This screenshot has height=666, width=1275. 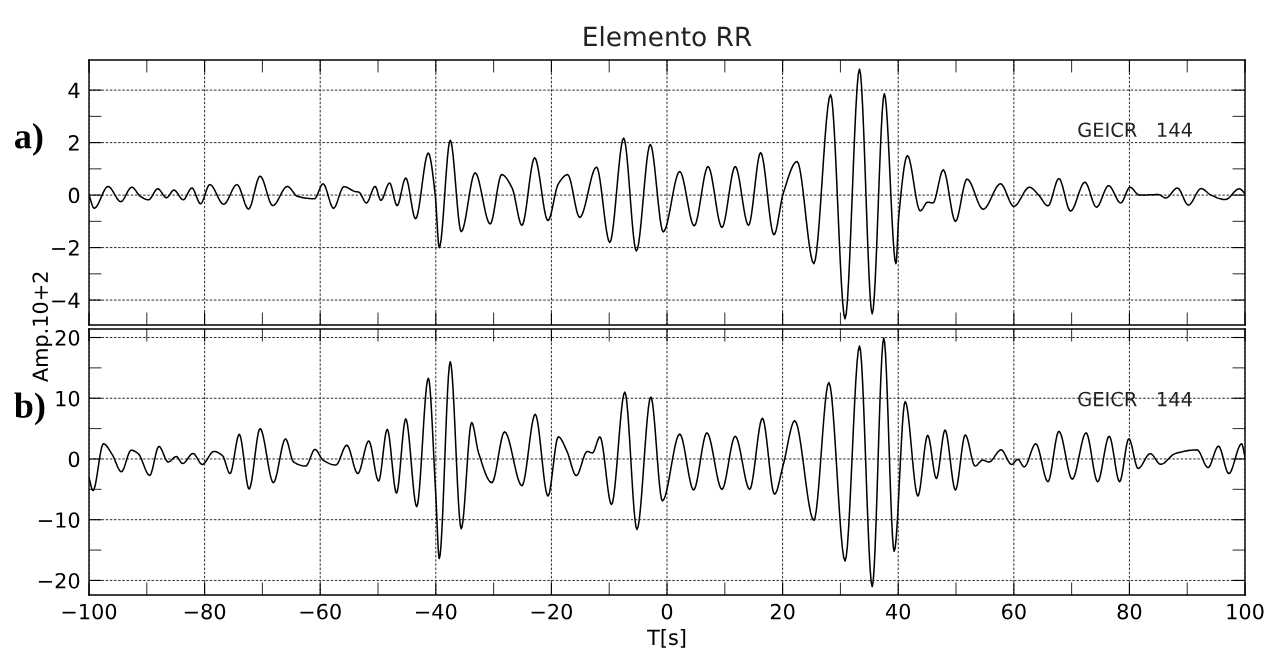 What do you see at coordinates (668, 36) in the screenshot?
I see `chart-title: Elemento RR` at bounding box center [668, 36].